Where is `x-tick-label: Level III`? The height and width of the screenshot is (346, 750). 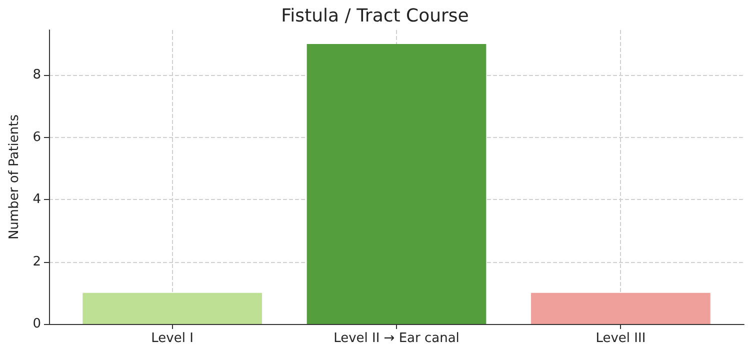 x-tick-label: Level III is located at coordinates (621, 338).